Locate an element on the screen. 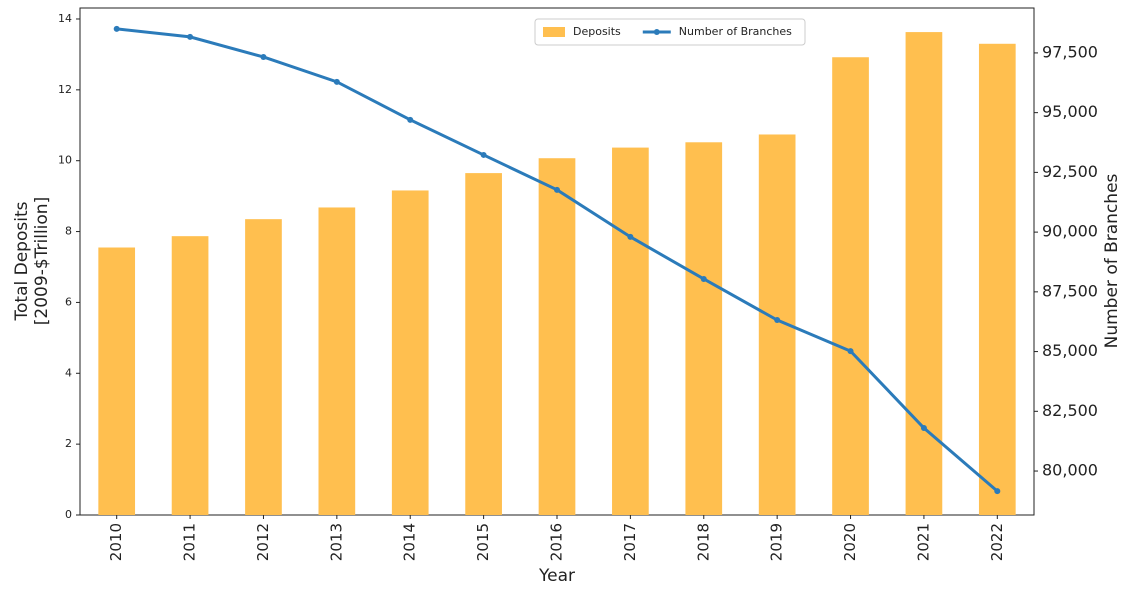 Image resolution: width=1123 pixels, height=590 pixels. legend-label: Deposits is located at coordinates (597, 31).